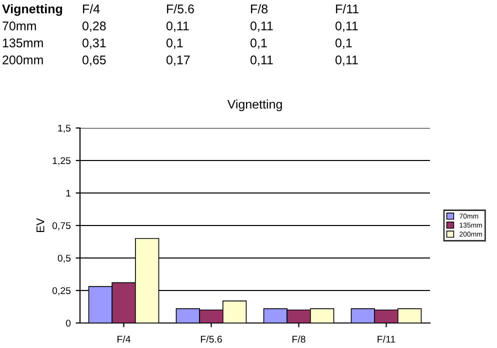 The width and height of the screenshot is (497, 348). What do you see at coordinates (347, 9) in the screenshot?
I see `category-label: F/11` at bounding box center [347, 9].